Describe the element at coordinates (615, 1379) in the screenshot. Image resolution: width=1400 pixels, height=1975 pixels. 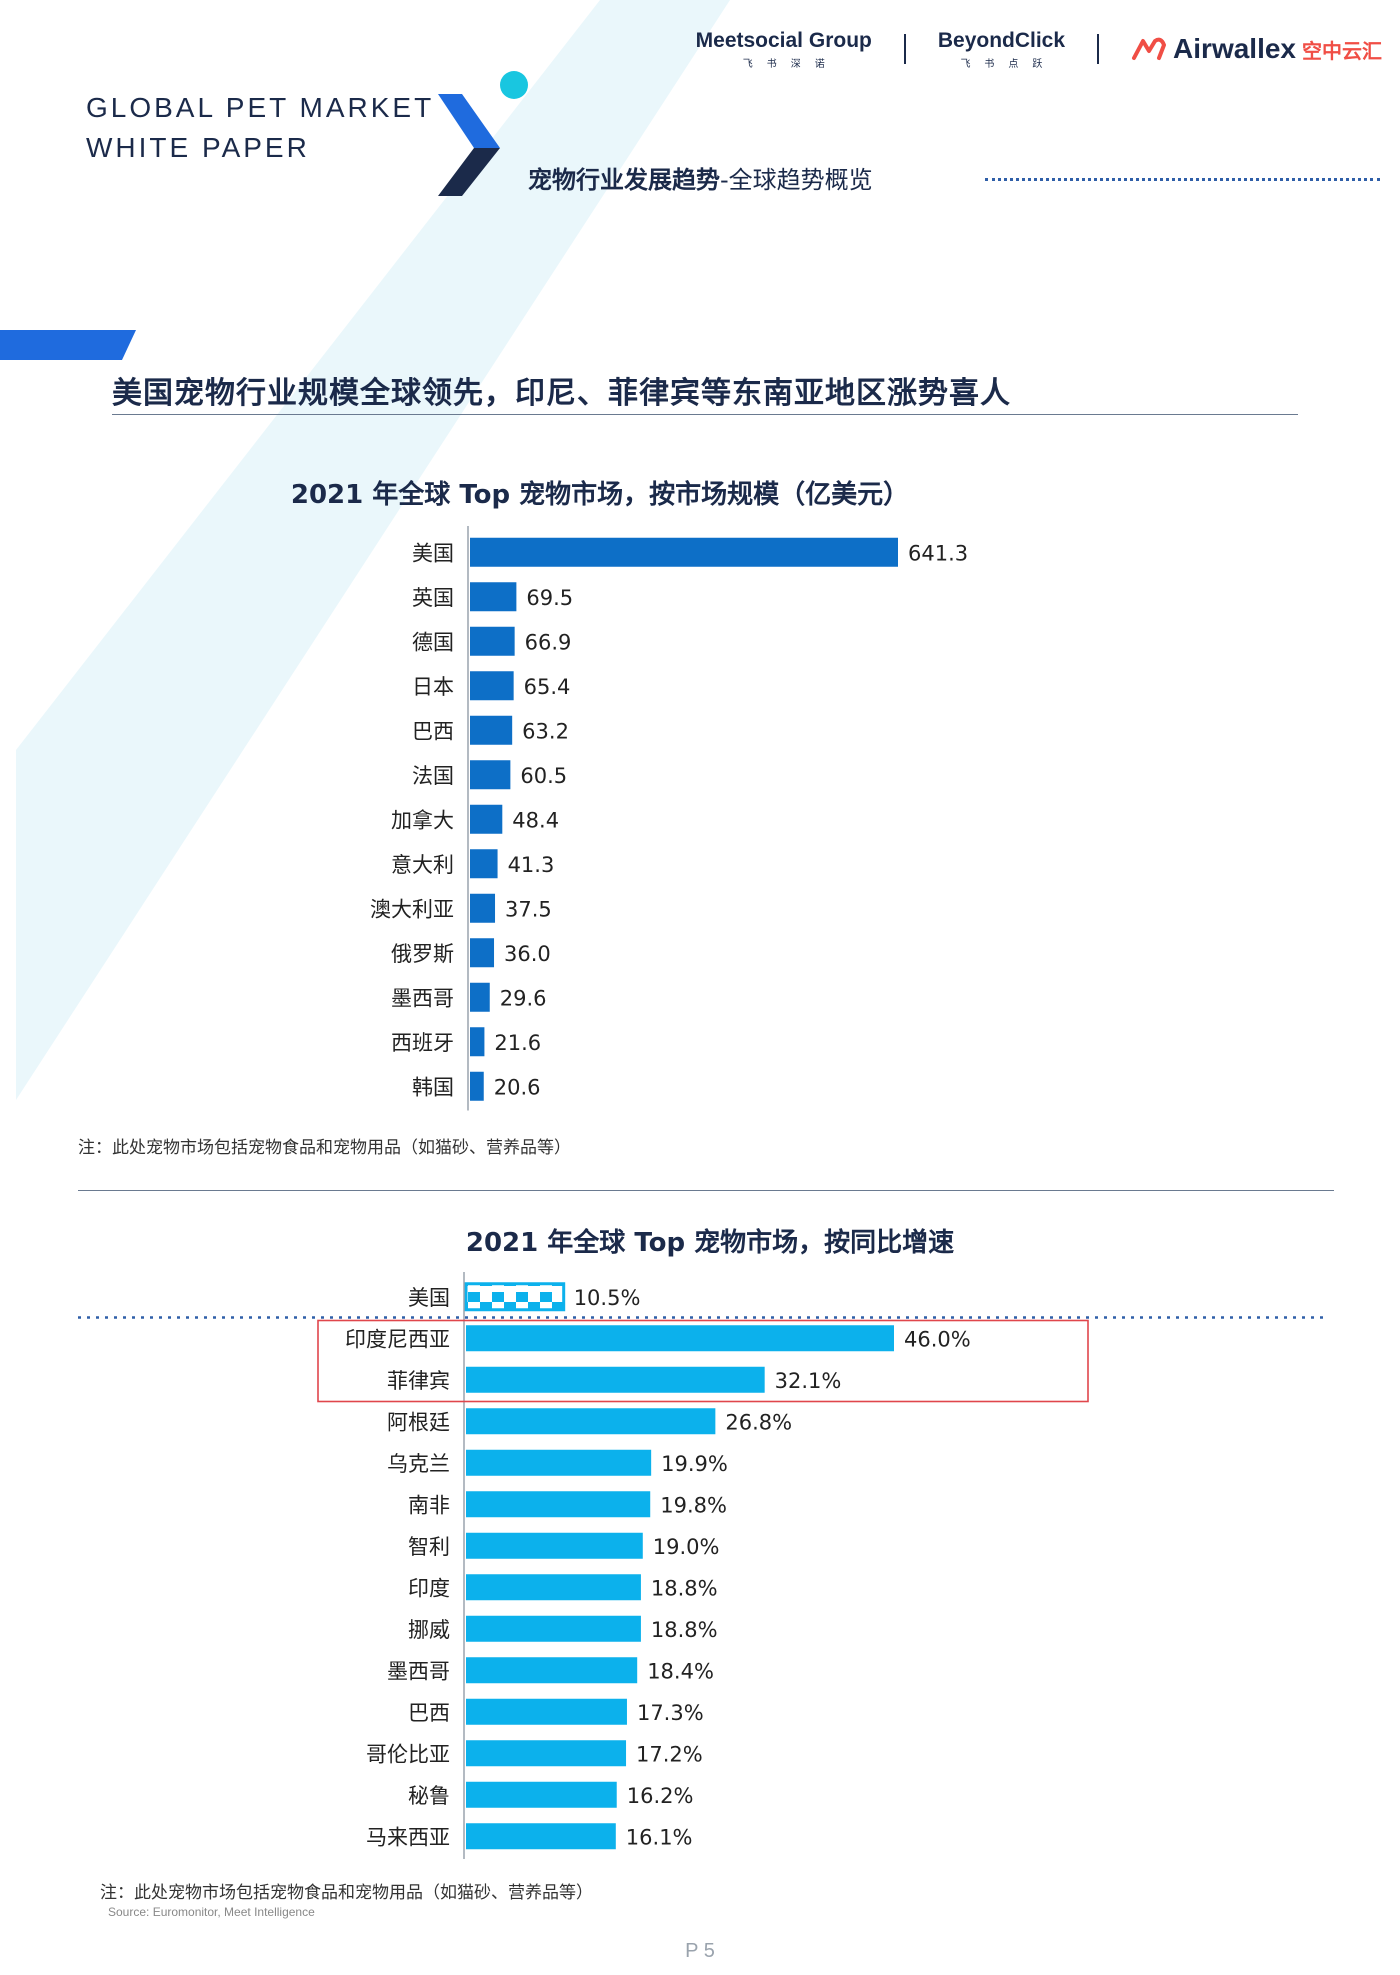
I see `bar-菲律宾` at that location.